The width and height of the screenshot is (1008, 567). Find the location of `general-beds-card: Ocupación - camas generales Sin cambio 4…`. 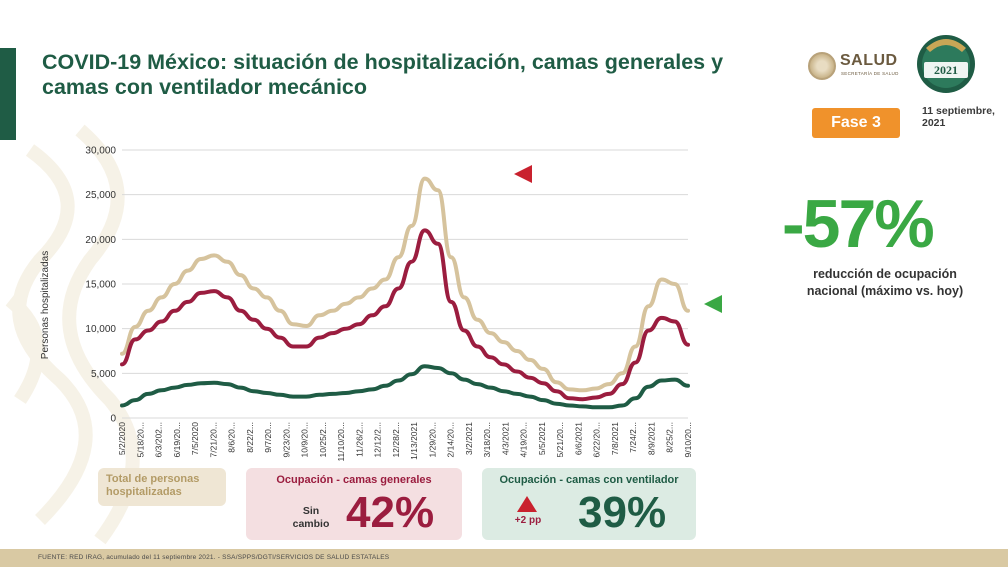

general-beds-card: Ocupación - camas generales Sin cambio 4… is located at coordinates (354, 504).